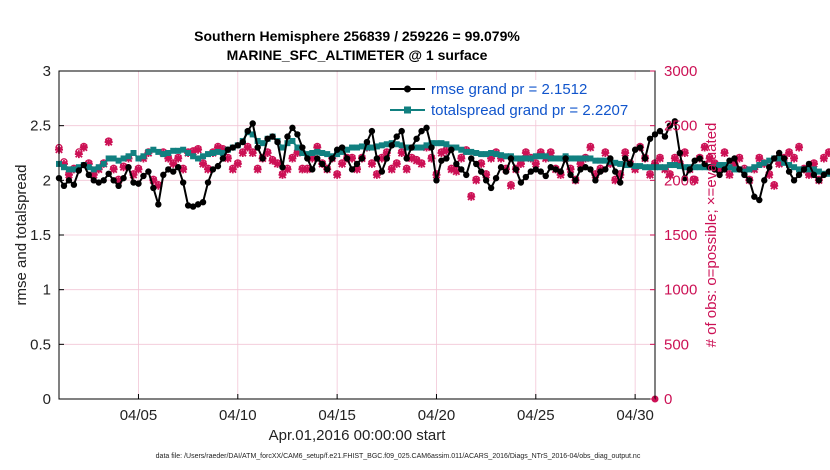 The height and width of the screenshot is (470, 830). I want to click on y-tick-right-label: 3000, so click(680, 71).